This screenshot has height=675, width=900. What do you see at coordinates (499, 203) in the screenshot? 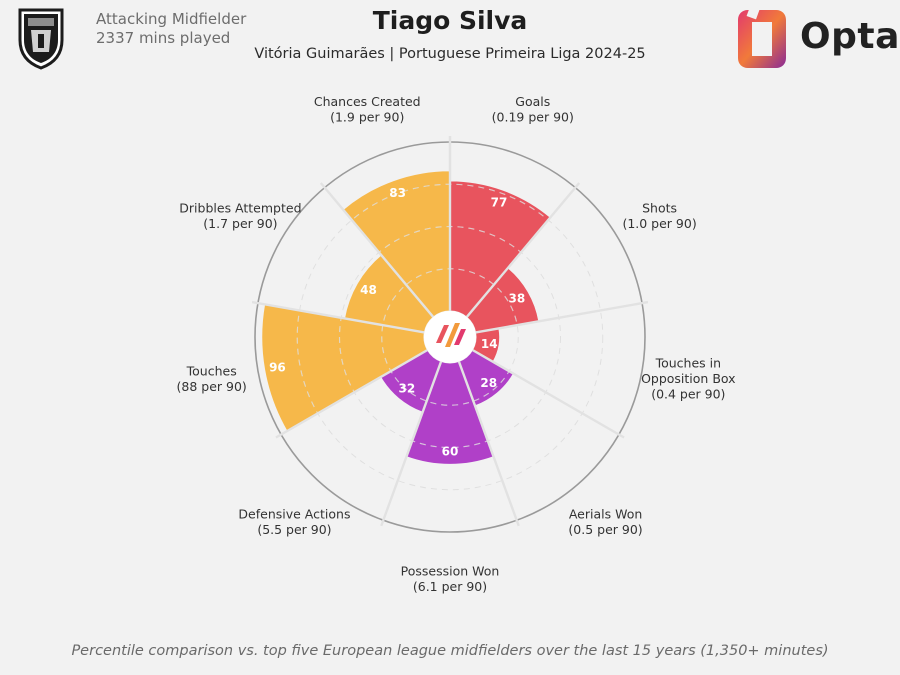
I see `bar-value-label: 77` at bounding box center [499, 203].